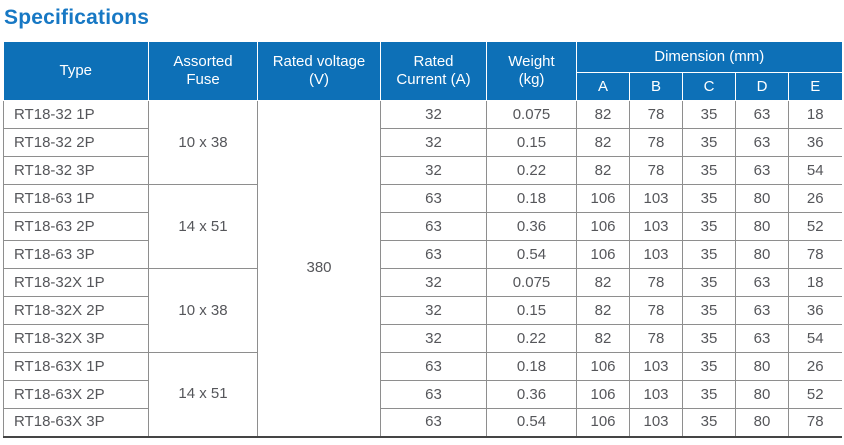 This screenshot has width=844, height=445. Describe the element at coordinates (203, 310) in the screenshot. I see `cell-assorted-fuse: 10 x 38` at that location.